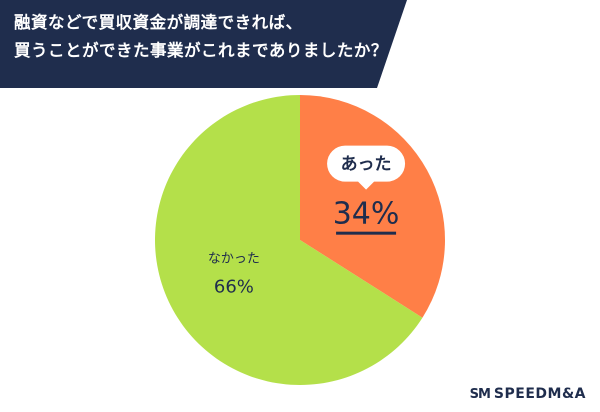 Image resolution: width=600 pixels, height=412 pixels. I want to click on question-line-2: 買うことができた事業がこれまでありましたか？, so click(201, 50).